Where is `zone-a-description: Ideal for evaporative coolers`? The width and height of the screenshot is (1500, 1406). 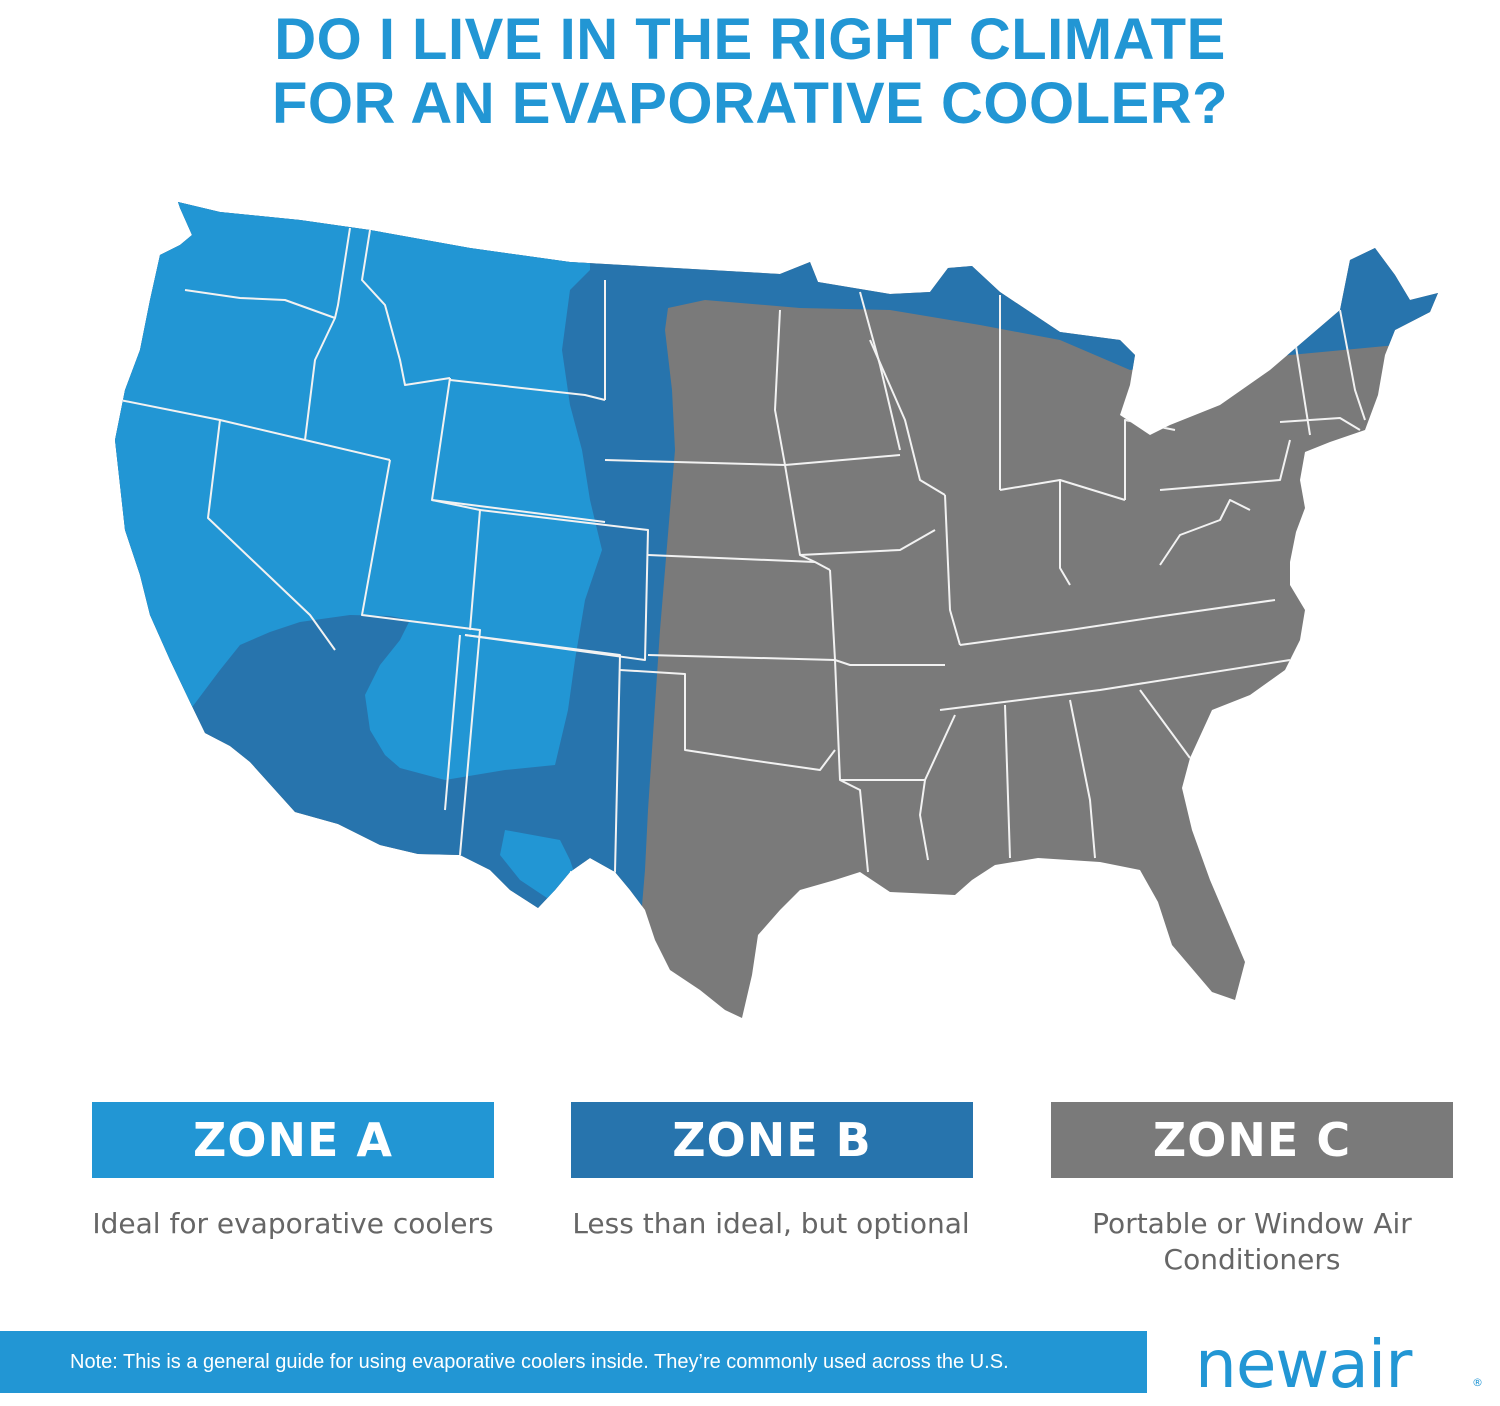 zone-a-description: Ideal for evaporative coolers is located at coordinates (293, 1223).